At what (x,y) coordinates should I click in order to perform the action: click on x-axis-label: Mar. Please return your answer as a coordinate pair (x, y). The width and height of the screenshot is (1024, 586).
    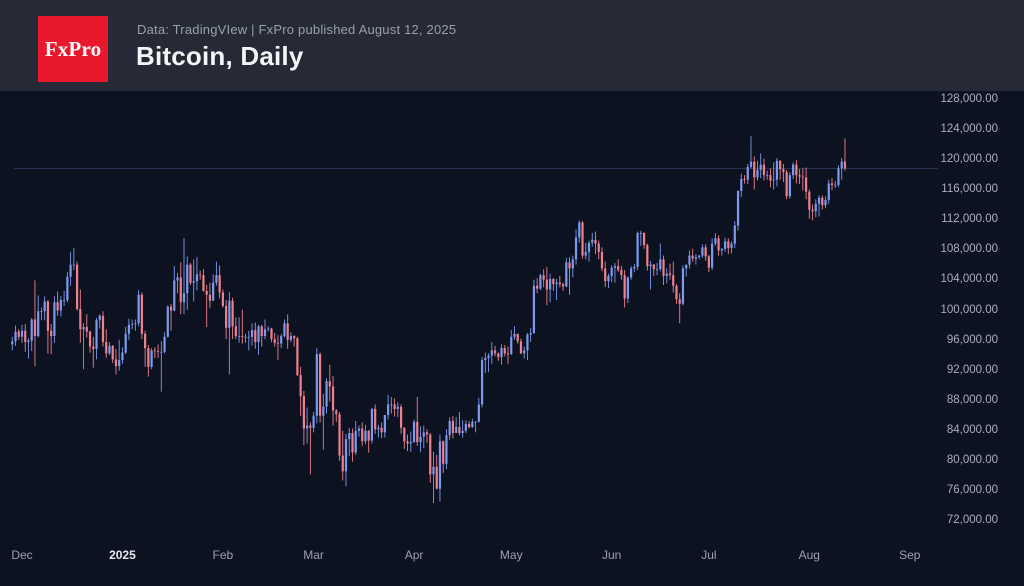
    Looking at the image, I should click on (313, 555).